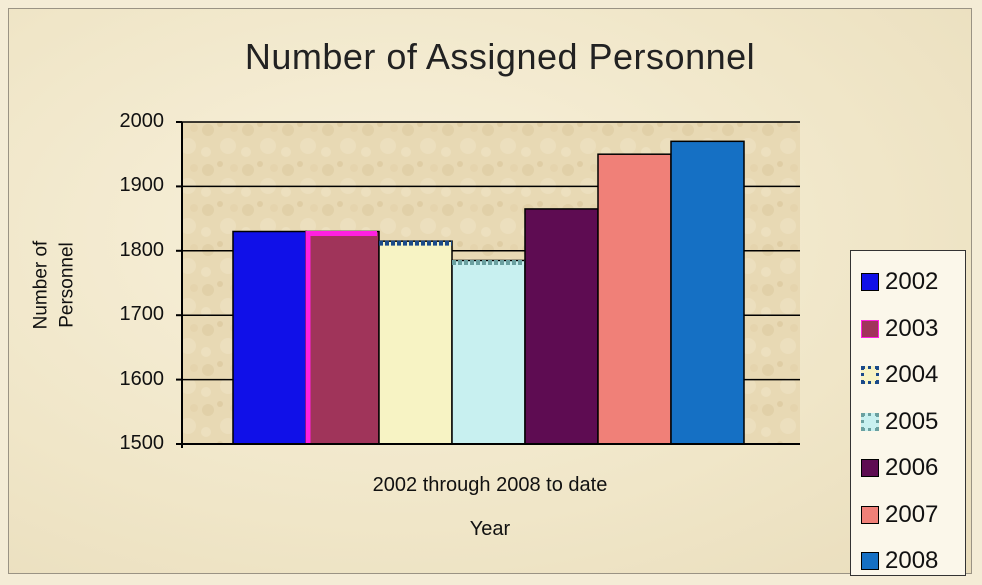 The height and width of the screenshot is (585, 982). I want to click on legend-label: 2007, so click(912, 514).